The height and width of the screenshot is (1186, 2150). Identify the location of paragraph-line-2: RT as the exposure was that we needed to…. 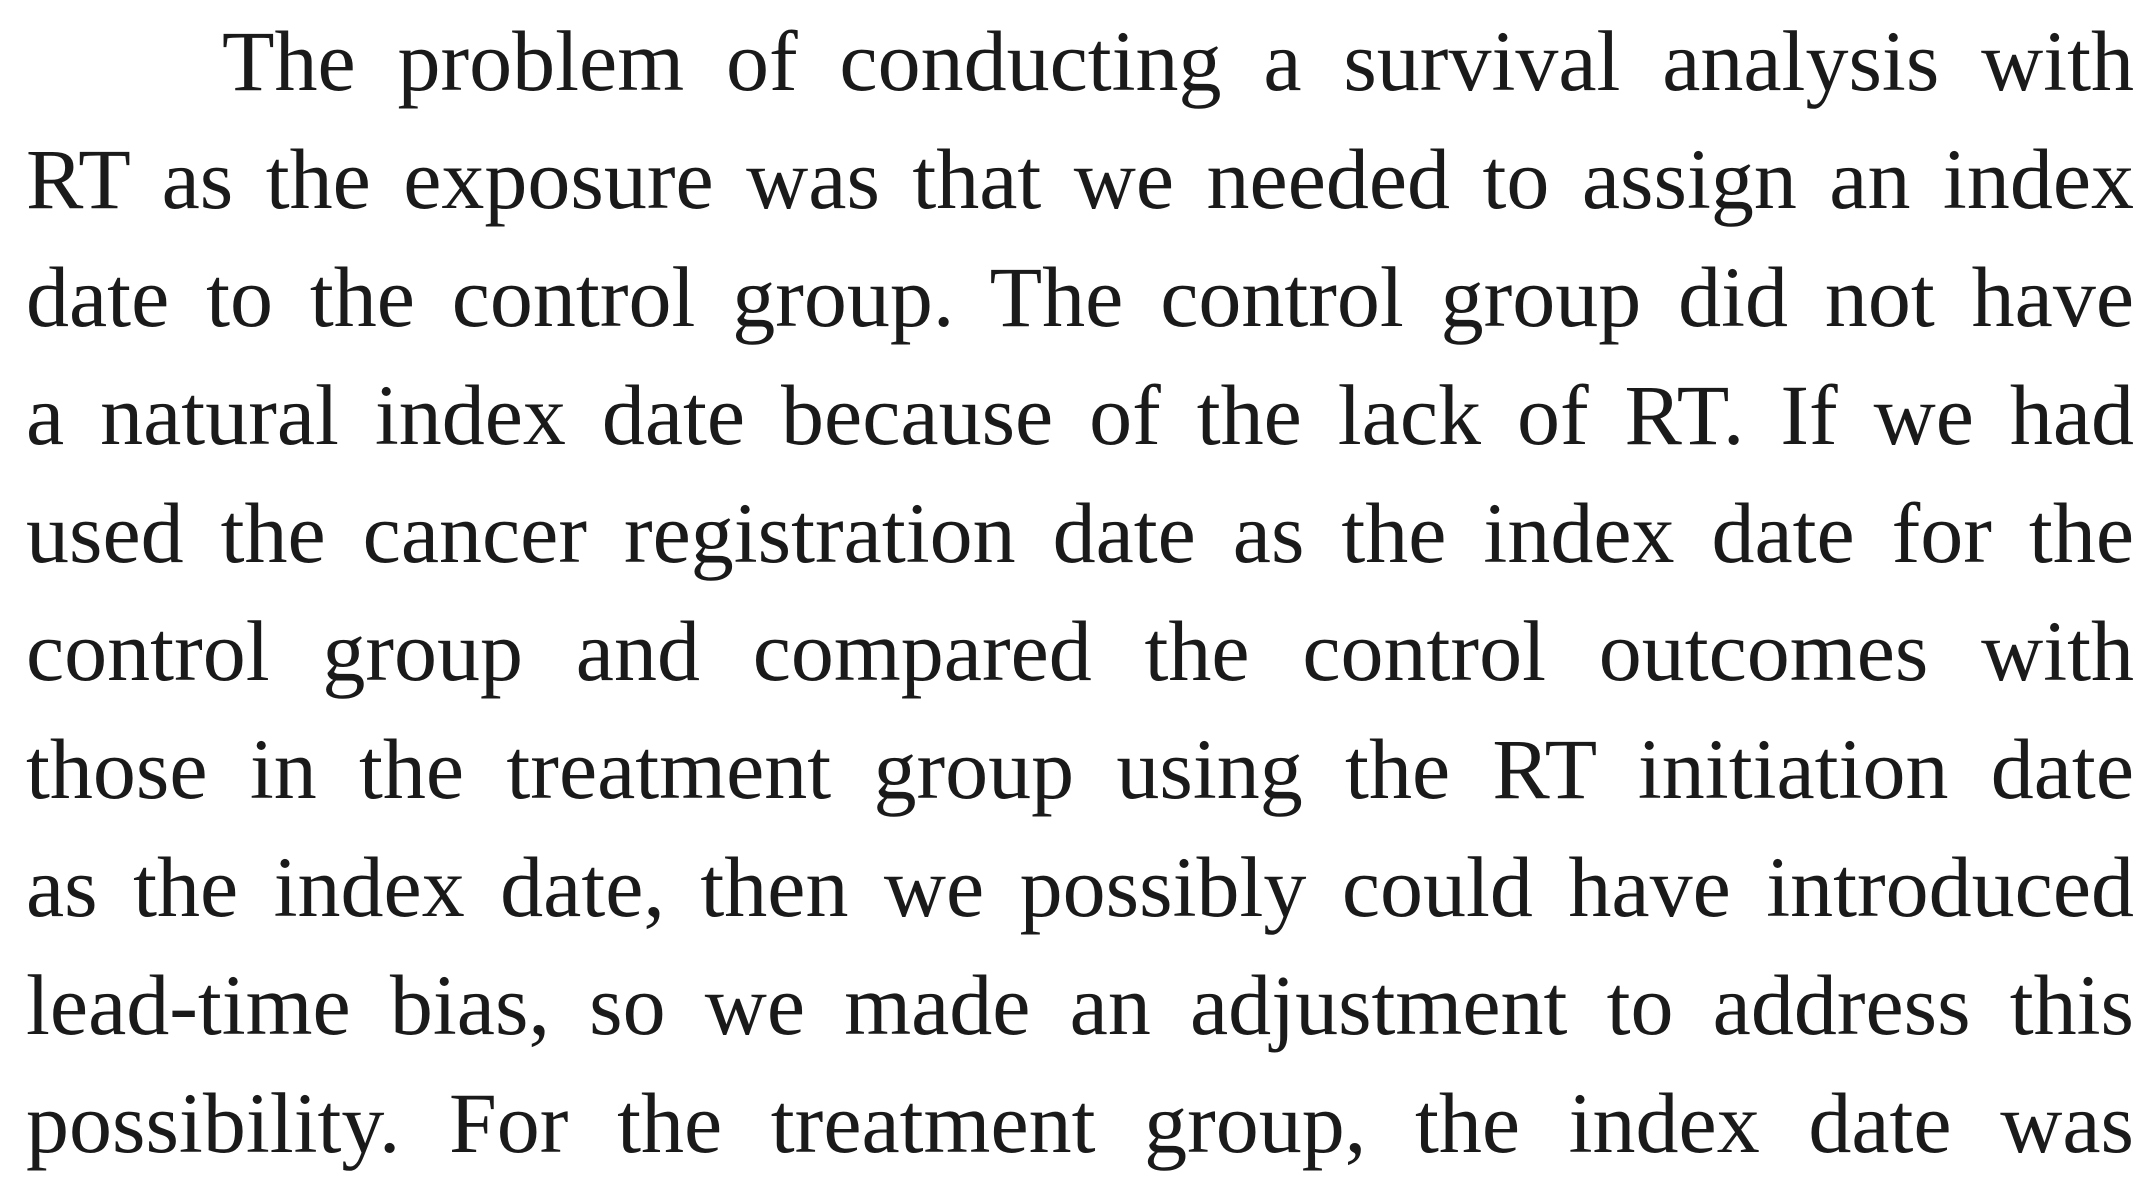
(1080, 179).